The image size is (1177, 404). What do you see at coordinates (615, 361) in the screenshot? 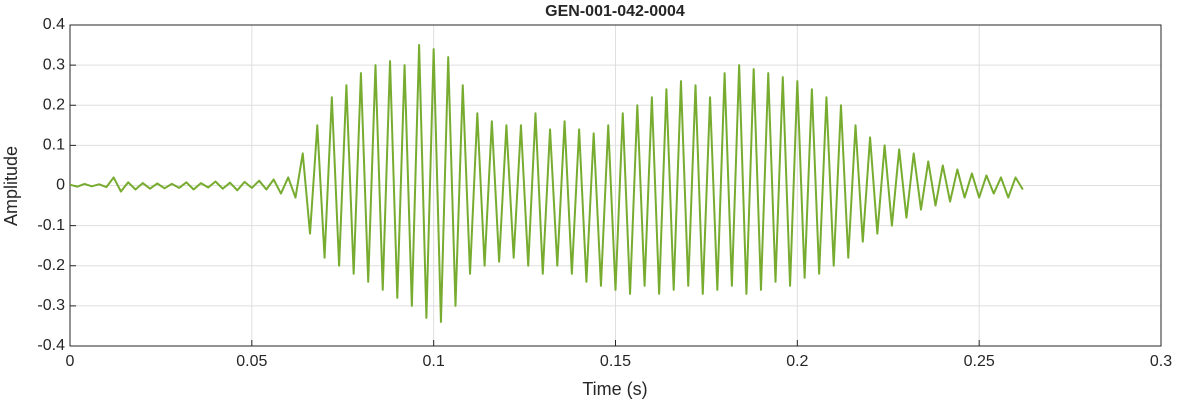
I see `x-tick-label: 0.15` at bounding box center [615, 361].